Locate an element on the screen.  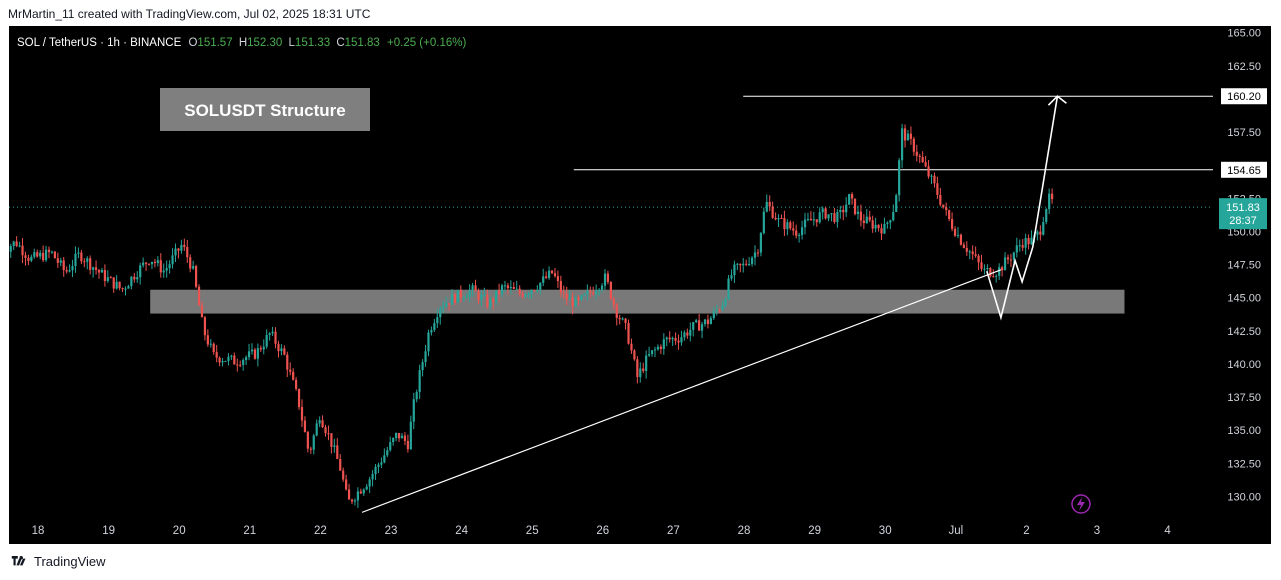
date-tick-label: 24 is located at coordinates (461, 531).